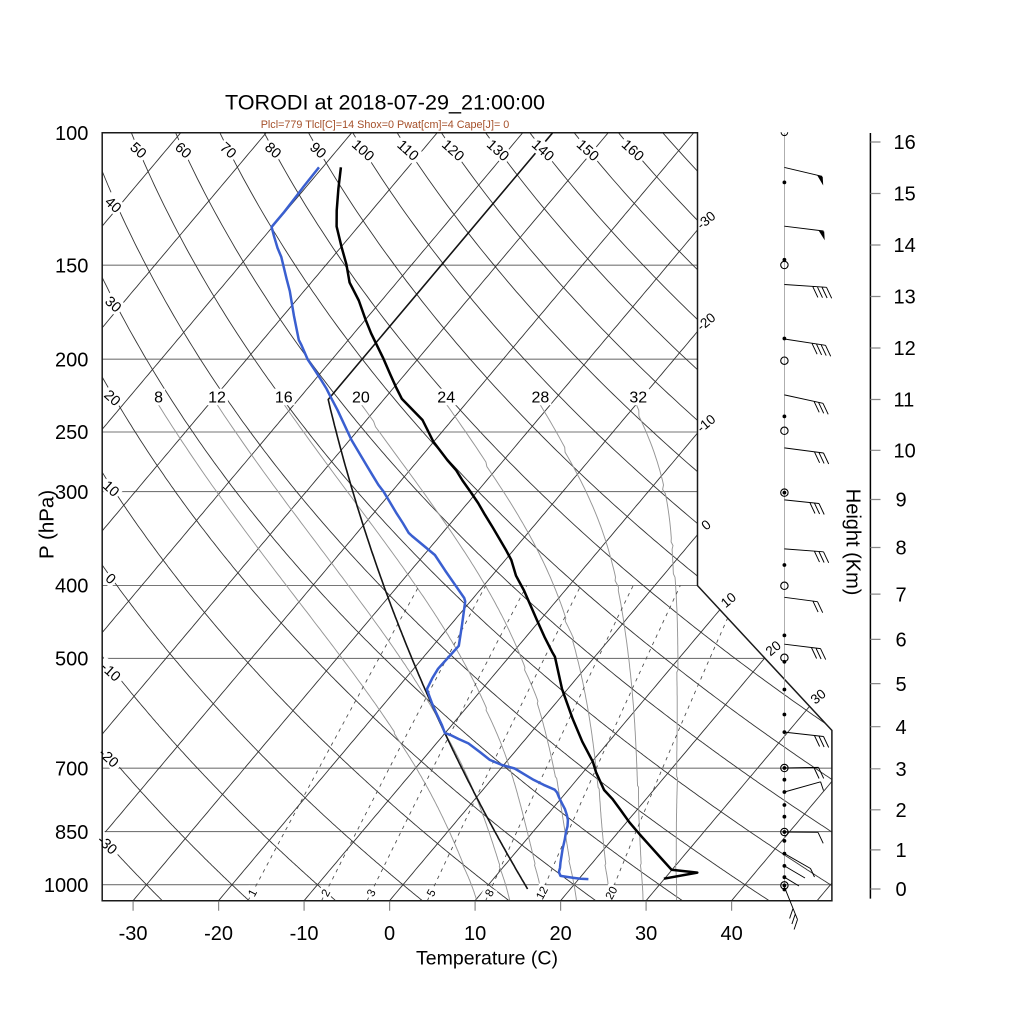 The width and height of the screenshot is (1024, 1029). I want to click on svg-text: TORODI at 2018-07-29_21:00:00, so click(385, 102).